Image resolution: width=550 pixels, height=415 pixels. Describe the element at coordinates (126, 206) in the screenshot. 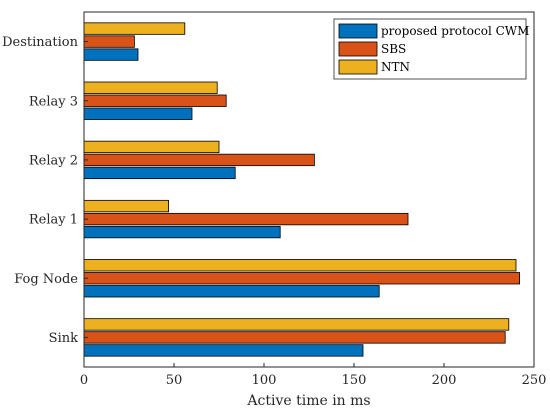

I see `bar-relay-1-ntn` at that location.